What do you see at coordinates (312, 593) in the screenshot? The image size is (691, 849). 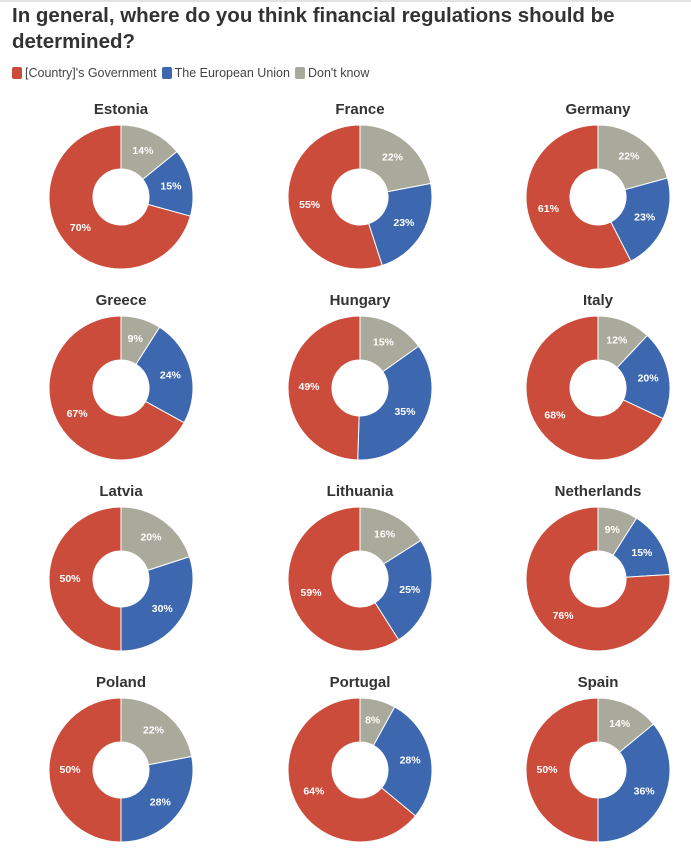 I see `label-government: 59%` at bounding box center [312, 593].